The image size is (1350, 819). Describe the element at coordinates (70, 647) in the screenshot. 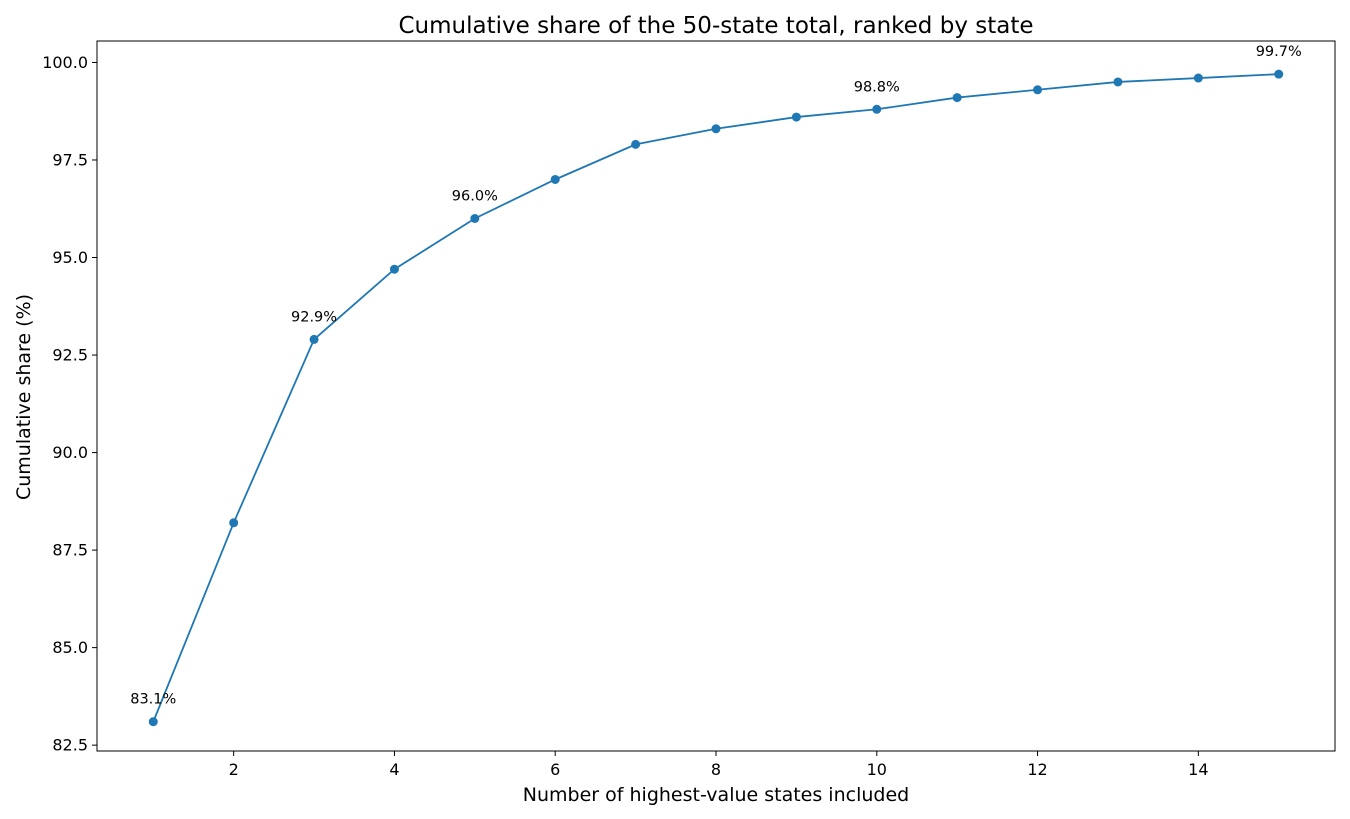

I see `y-tick-label: 85.0` at that location.